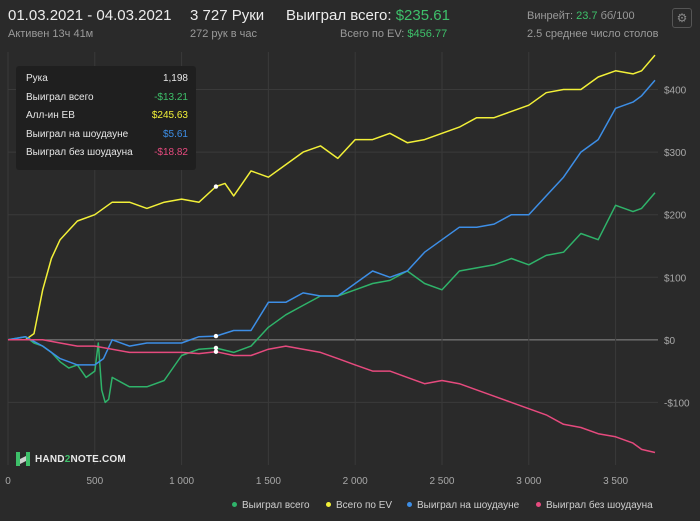 The image size is (700, 521). I want to click on hand2note-logo-text: HAND2NOTE.COM, so click(80, 459).